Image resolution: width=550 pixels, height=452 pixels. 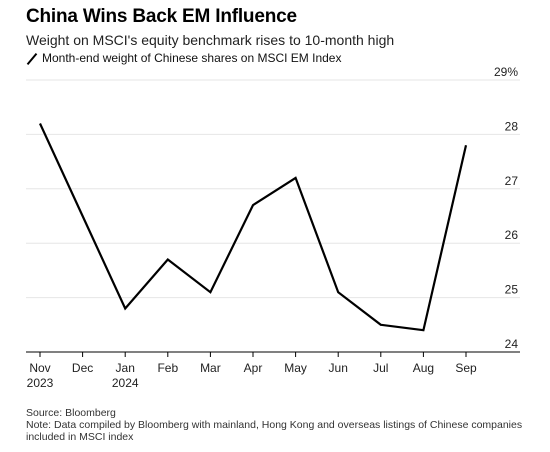 I want to click on y-tick-label: 24, so click(x=512, y=344).